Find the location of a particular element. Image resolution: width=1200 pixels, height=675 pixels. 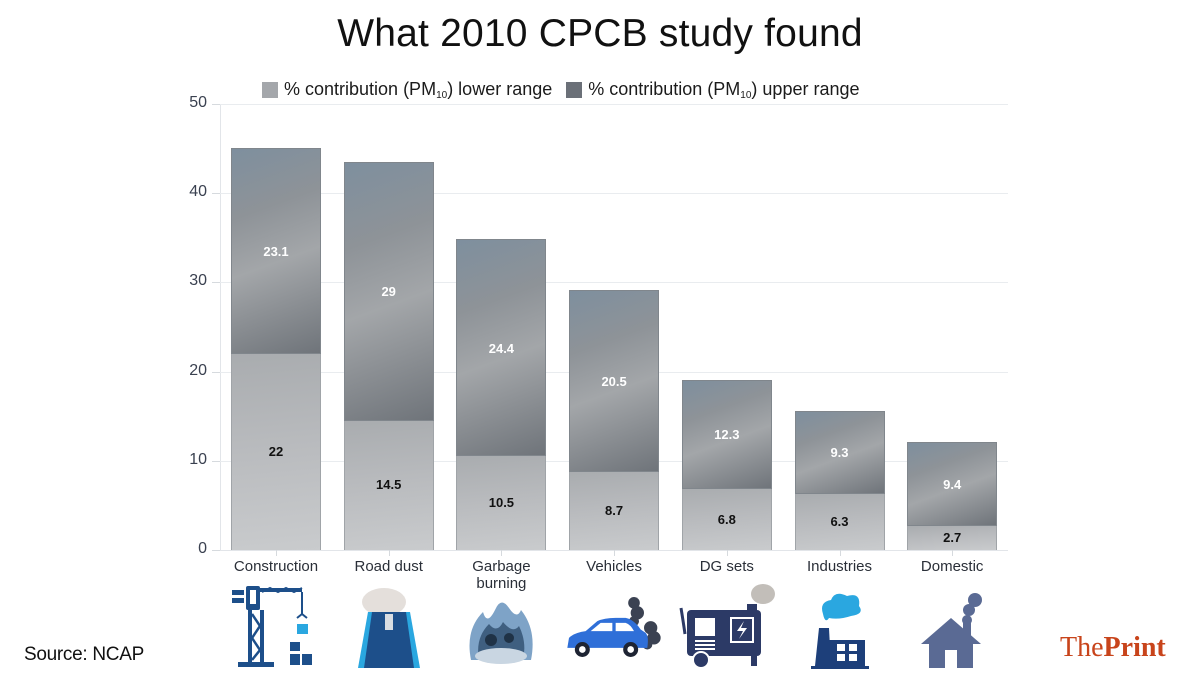

bar-value-upper: 24.4 is located at coordinates (501, 348).